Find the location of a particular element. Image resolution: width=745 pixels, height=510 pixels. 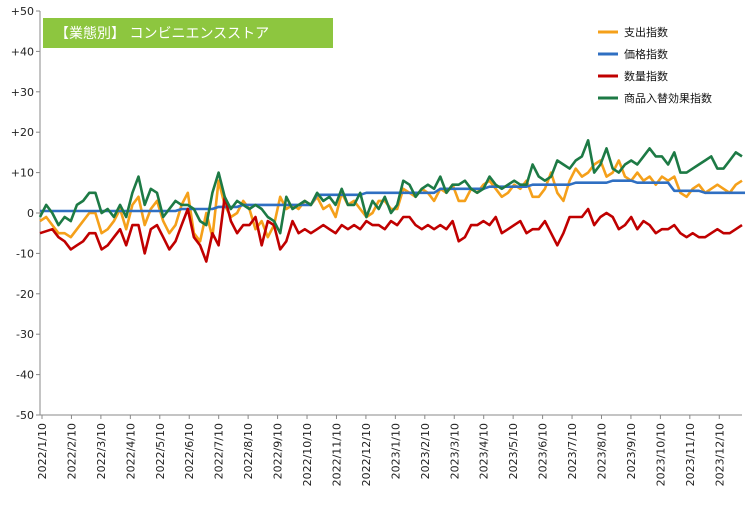

y-tick-label: +50 is located at coordinates (22, 11).